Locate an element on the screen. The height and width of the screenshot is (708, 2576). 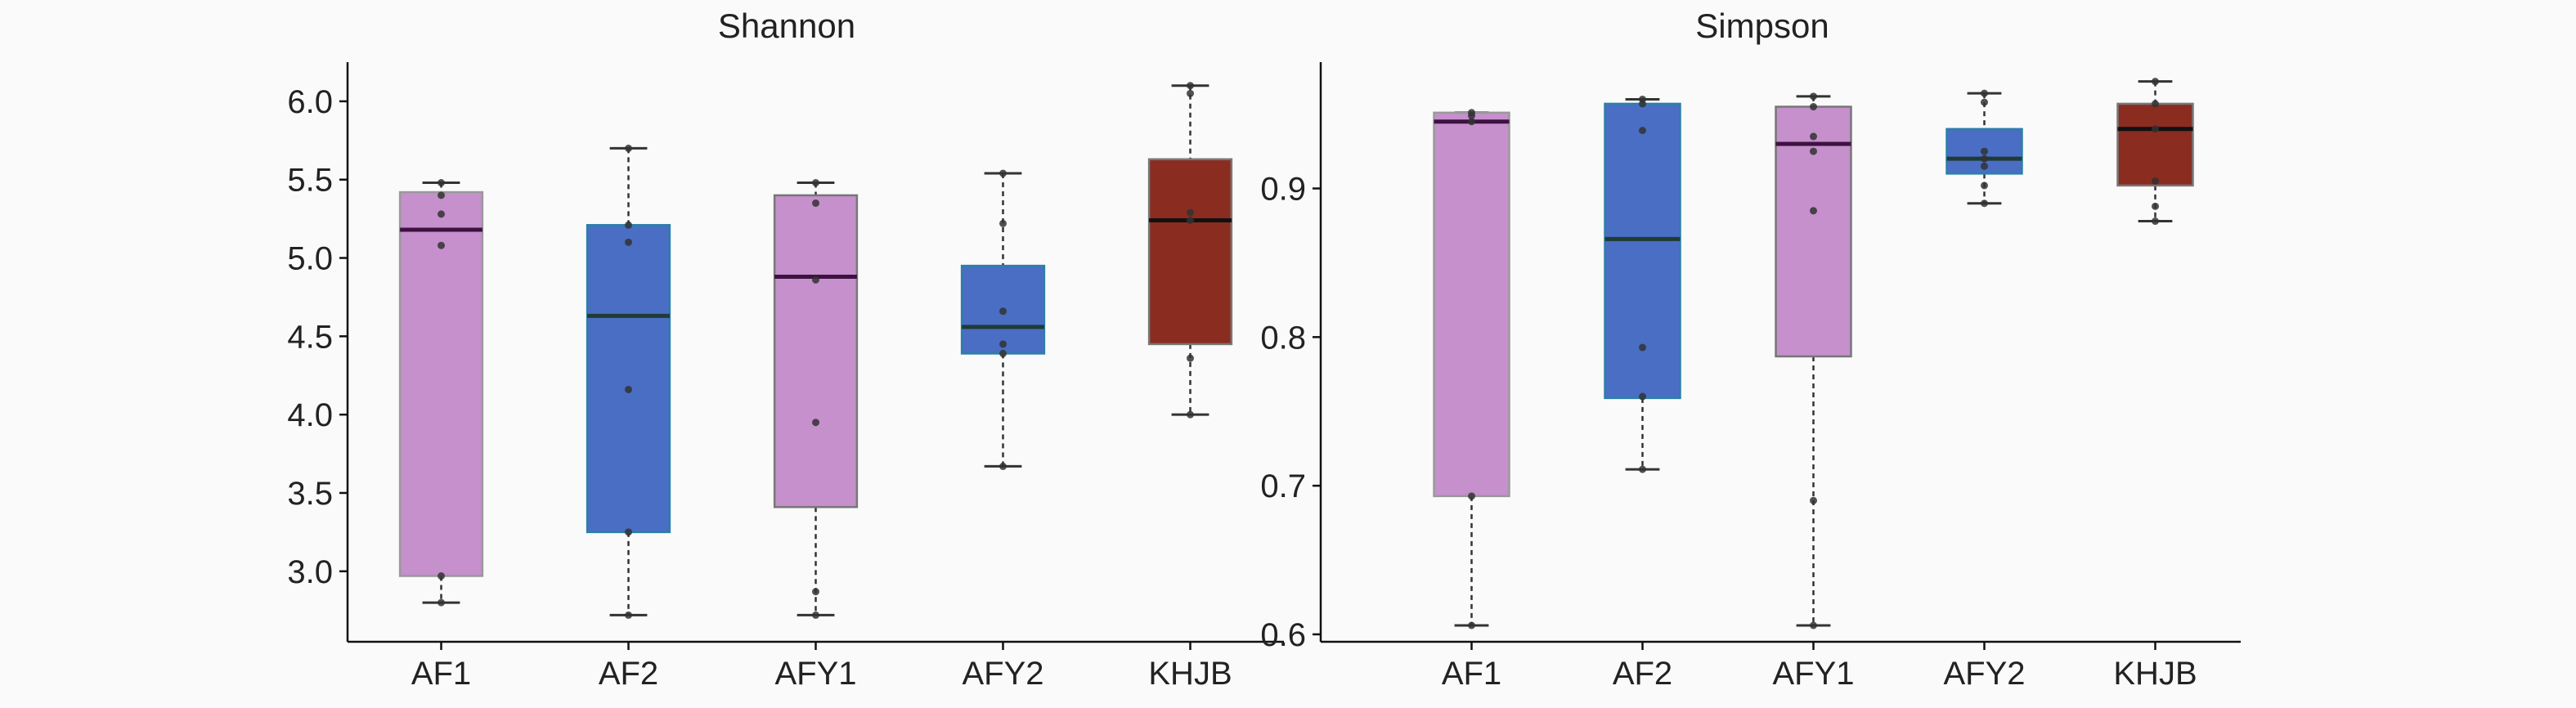
chart-title: Simpson is located at coordinates (1762, 26).